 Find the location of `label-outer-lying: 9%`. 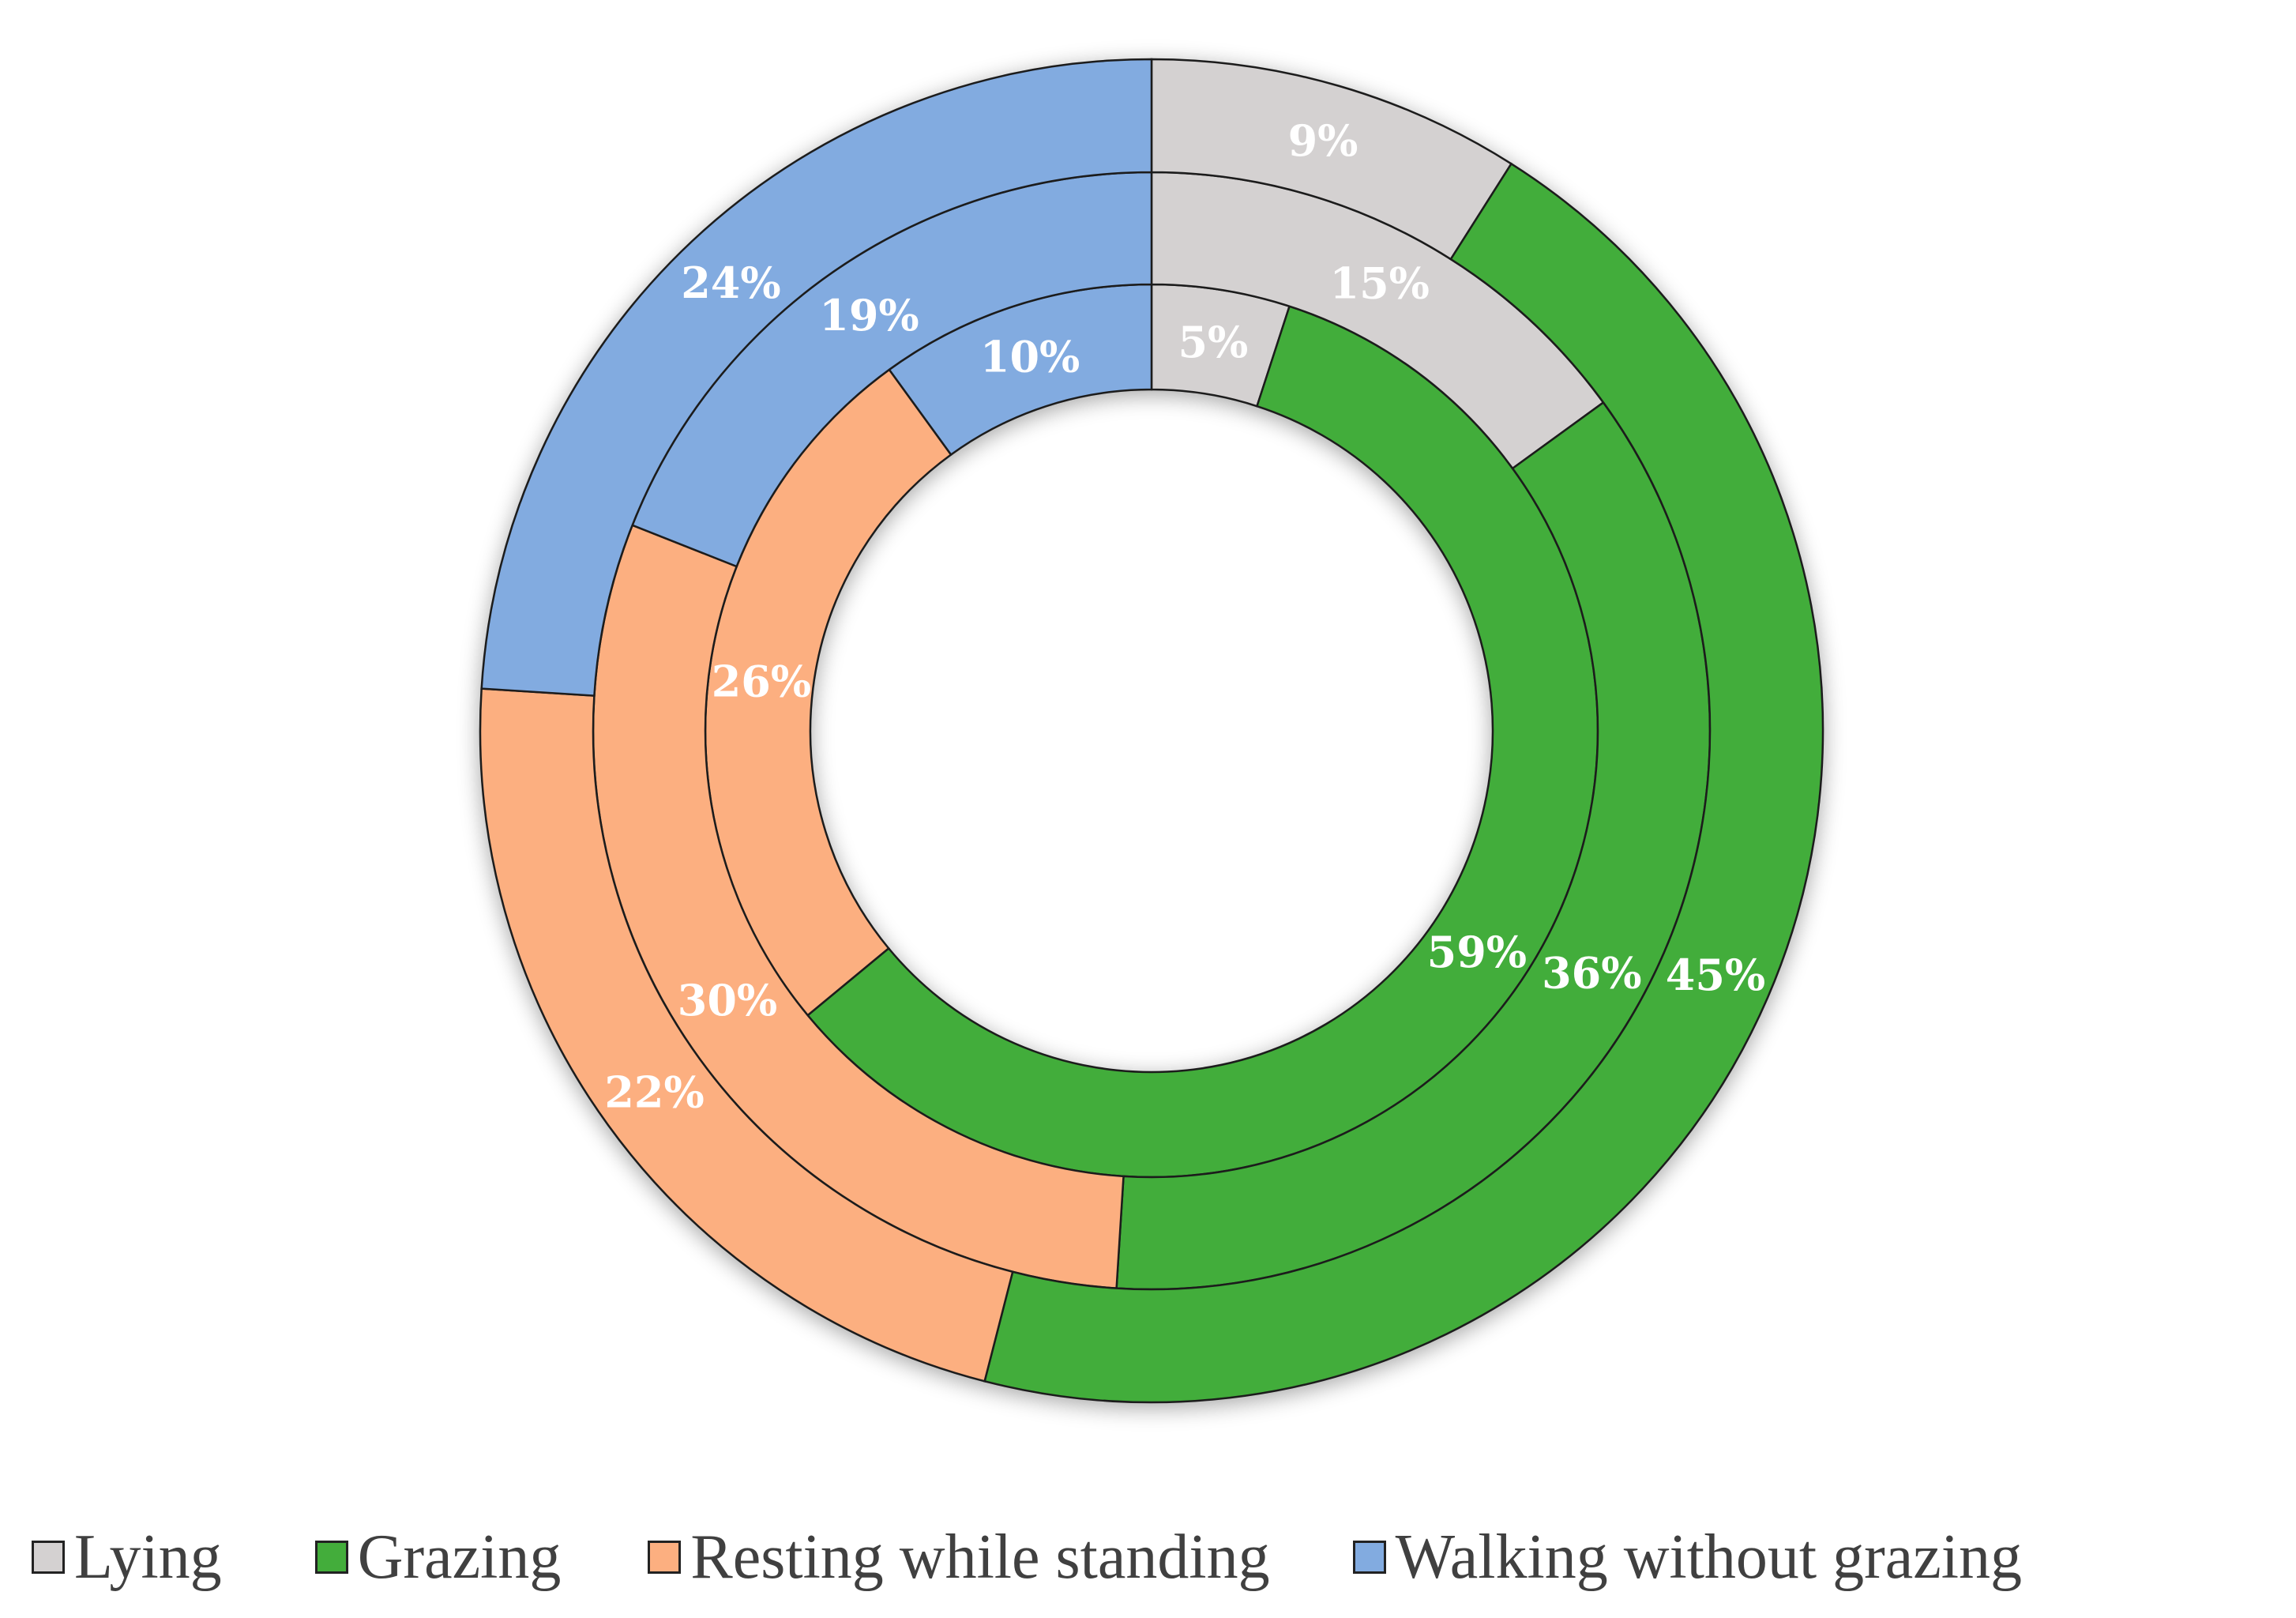

label-outer-lying: 9% is located at coordinates (1323, 140).